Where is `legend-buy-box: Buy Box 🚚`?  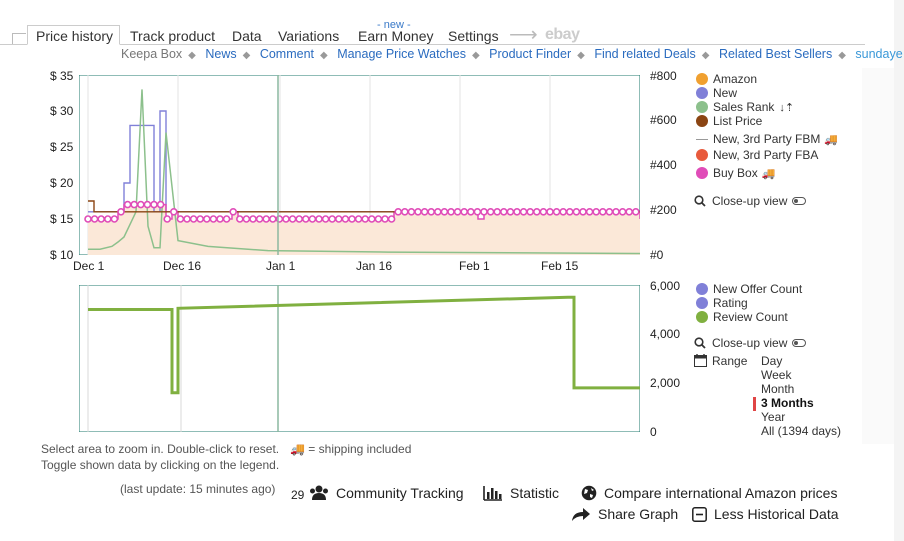
legend-buy-box: Buy Box 🚚 is located at coordinates (735, 173).